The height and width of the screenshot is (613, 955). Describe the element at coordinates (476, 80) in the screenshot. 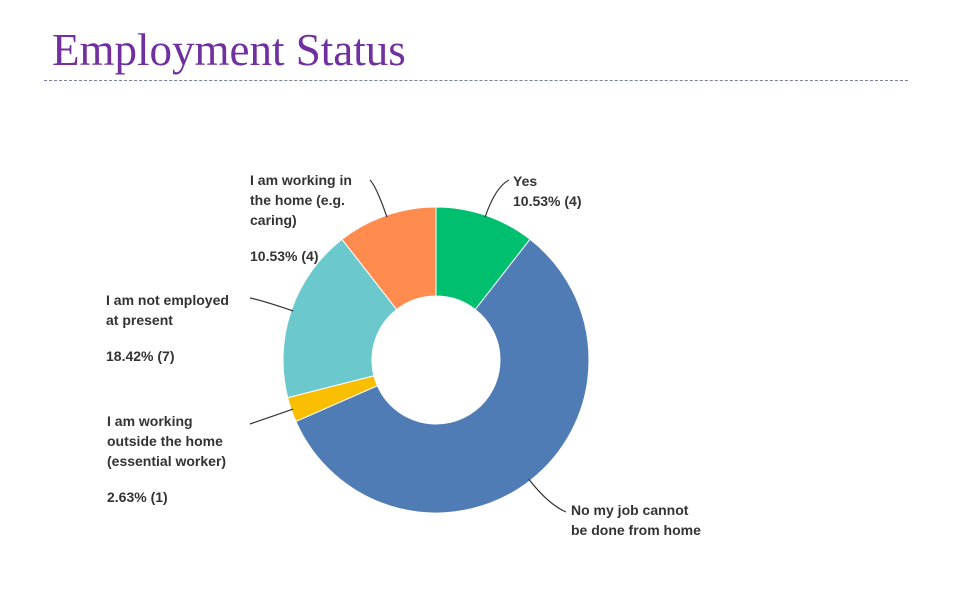

I see `title-divider` at that location.